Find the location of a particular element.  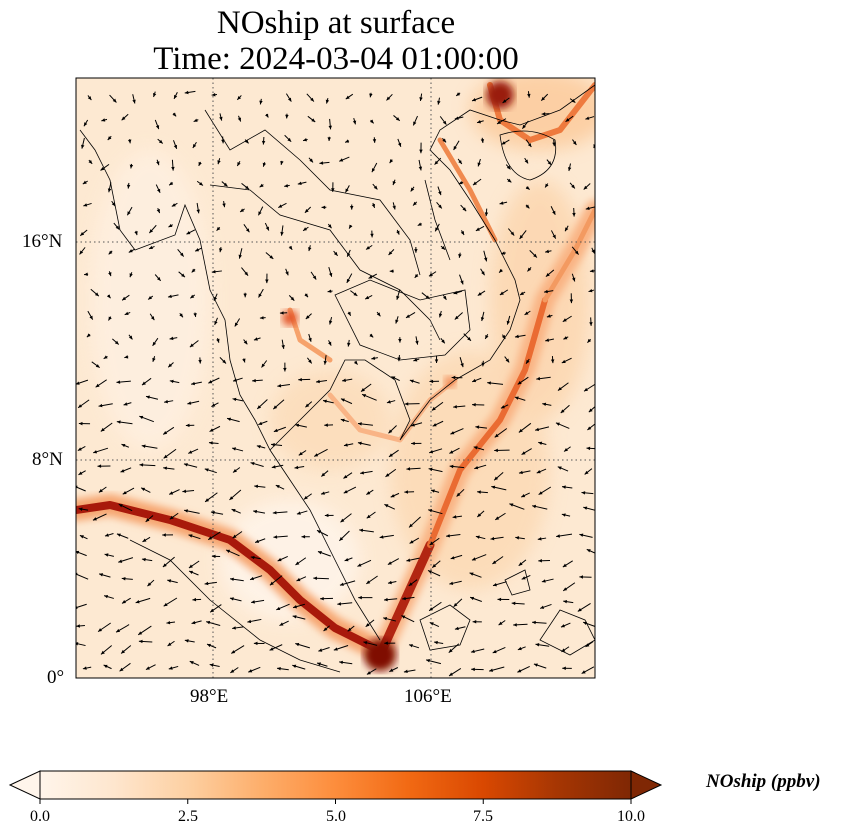

map-title-line-2: Time: 2024-03-04 01:00:00 is located at coordinates (336, 59).